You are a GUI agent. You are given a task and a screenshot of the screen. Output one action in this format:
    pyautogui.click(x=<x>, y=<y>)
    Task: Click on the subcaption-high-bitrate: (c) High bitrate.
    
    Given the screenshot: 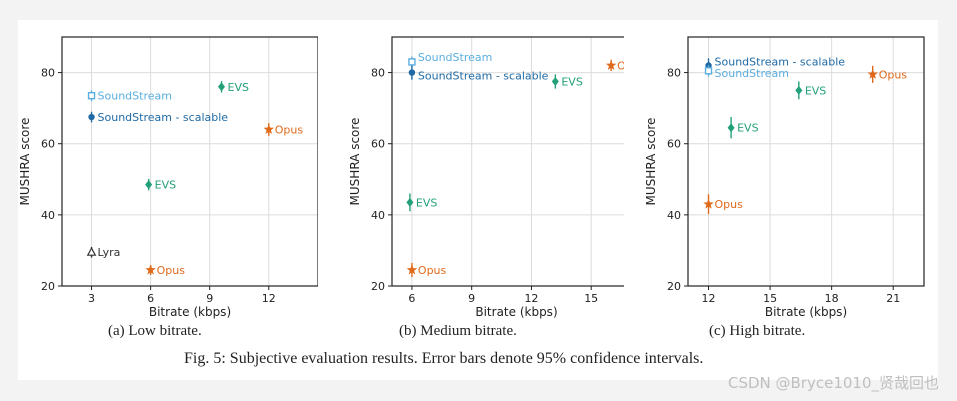 What is the action you would take?
    pyautogui.click(x=757, y=331)
    